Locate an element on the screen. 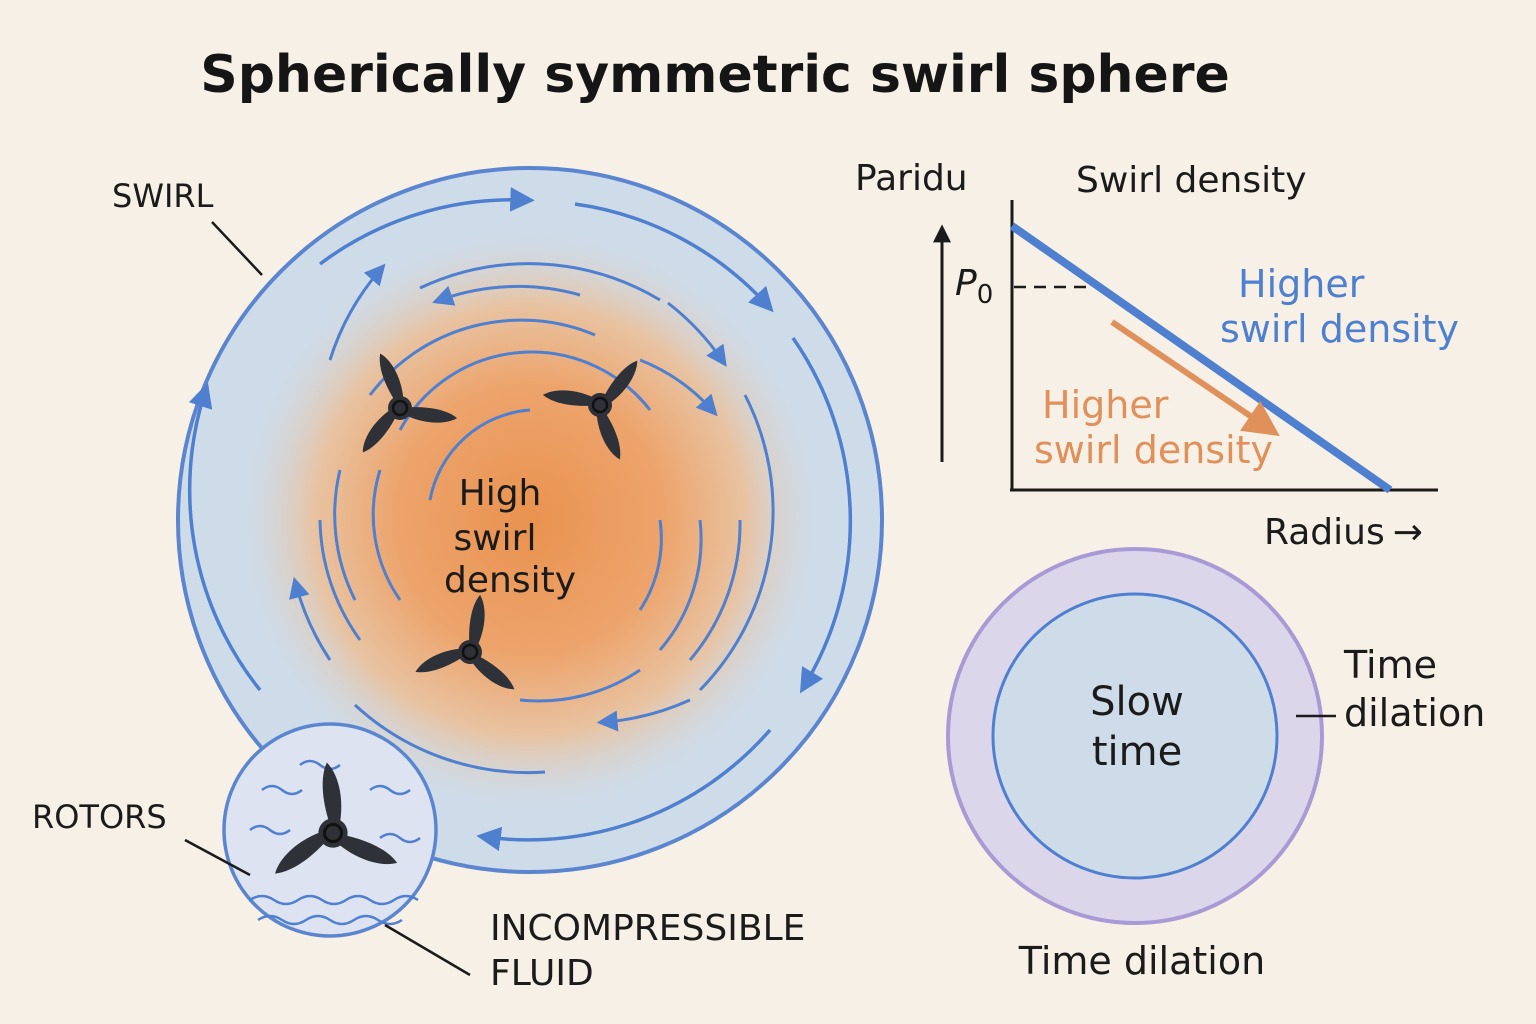 This screenshot has height=1024, width=1536. core-label-line: swirl is located at coordinates (494, 538).